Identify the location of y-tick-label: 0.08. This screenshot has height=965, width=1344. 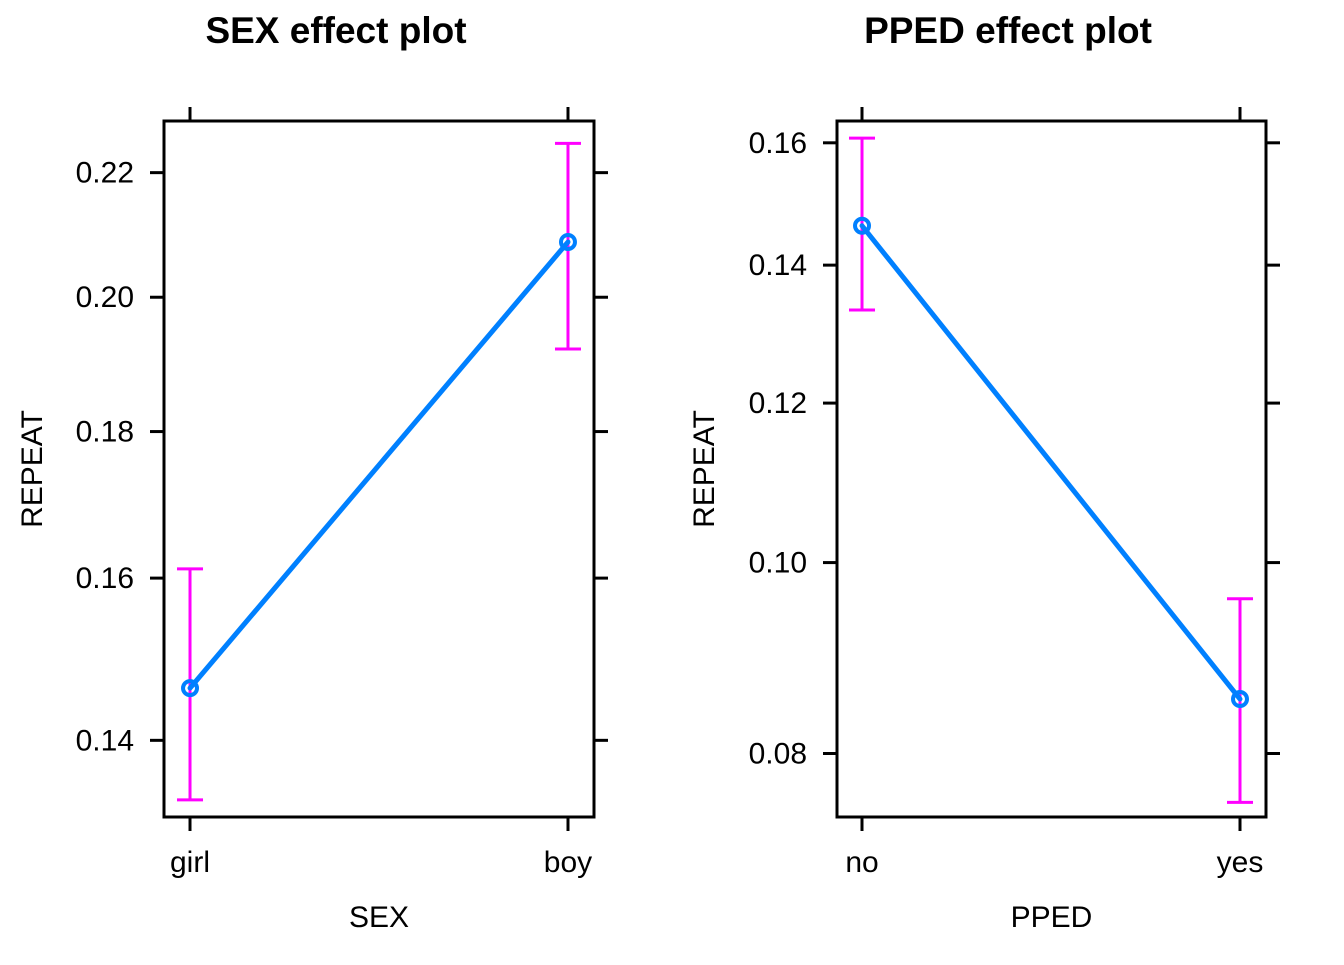
(778, 753).